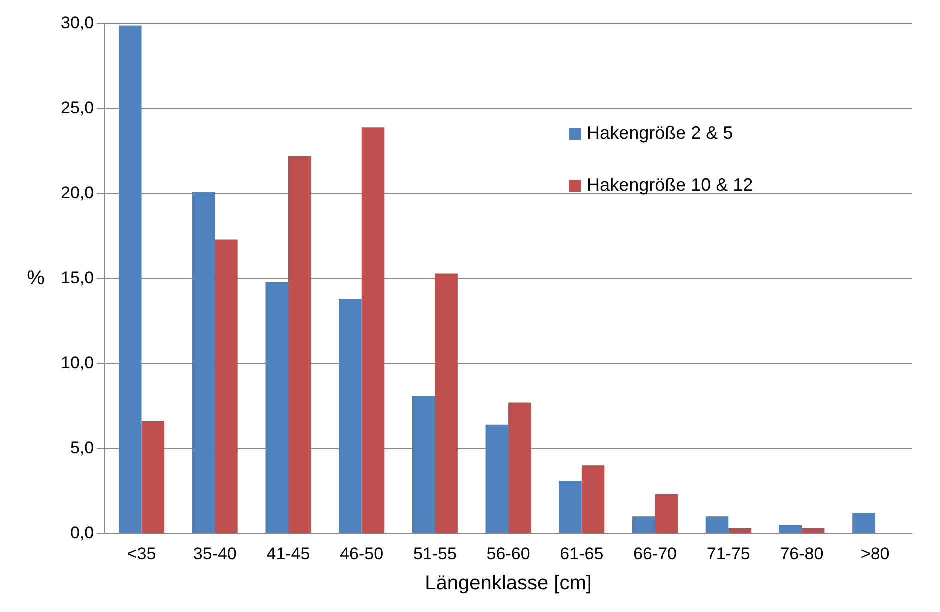  Describe the element at coordinates (660, 132) in the screenshot. I see `legend-label: Hakengröße 2 & 5` at that location.